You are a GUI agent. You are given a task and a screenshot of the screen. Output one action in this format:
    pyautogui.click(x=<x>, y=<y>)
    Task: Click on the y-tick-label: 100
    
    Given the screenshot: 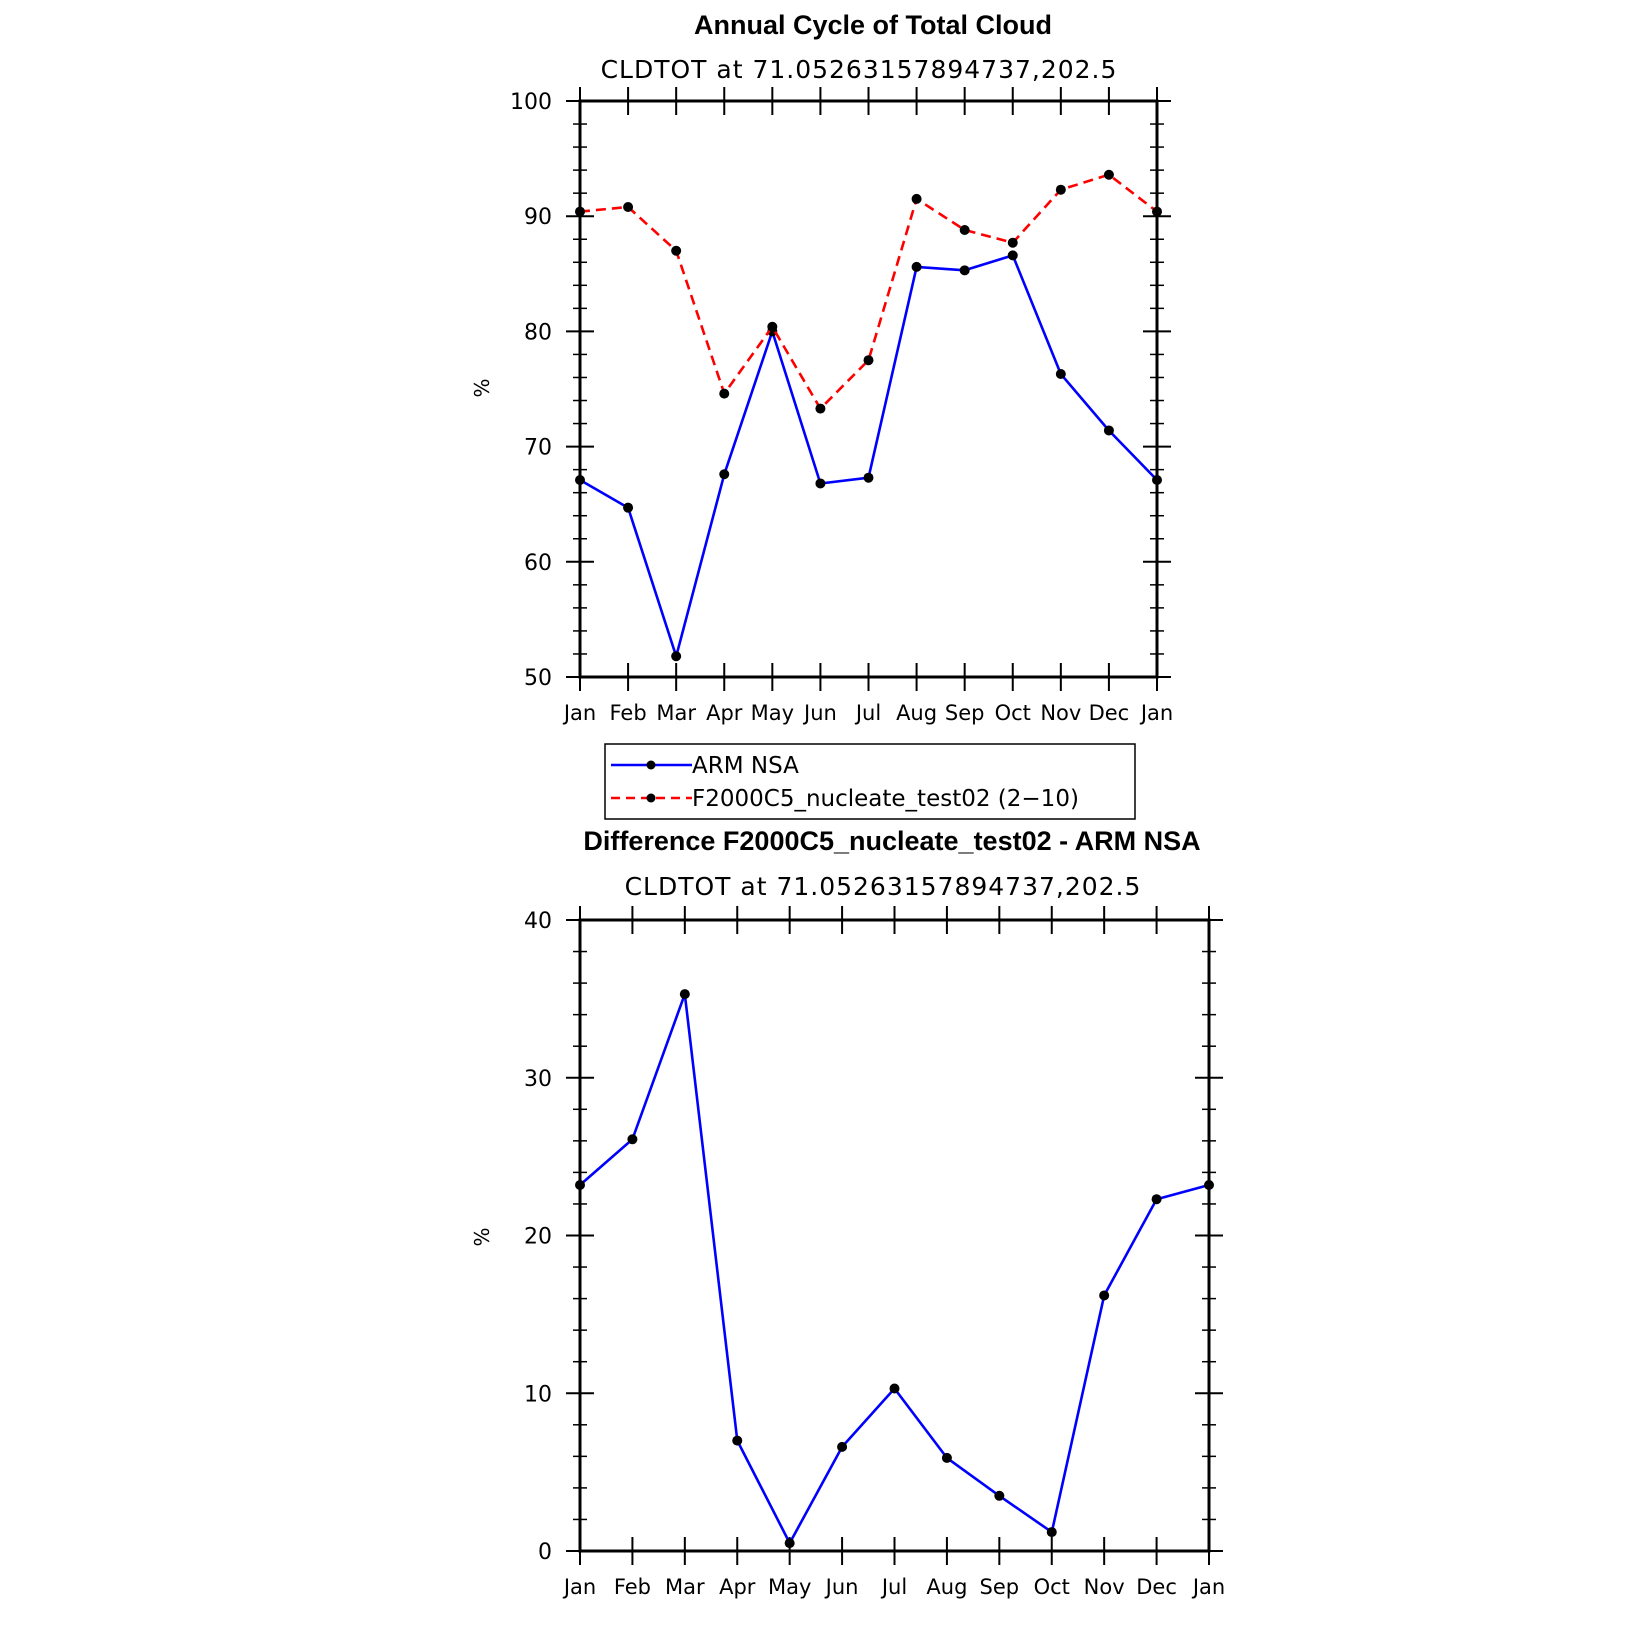 What is the action you would take?
    pyautogui.click(x=531, y=102)
    